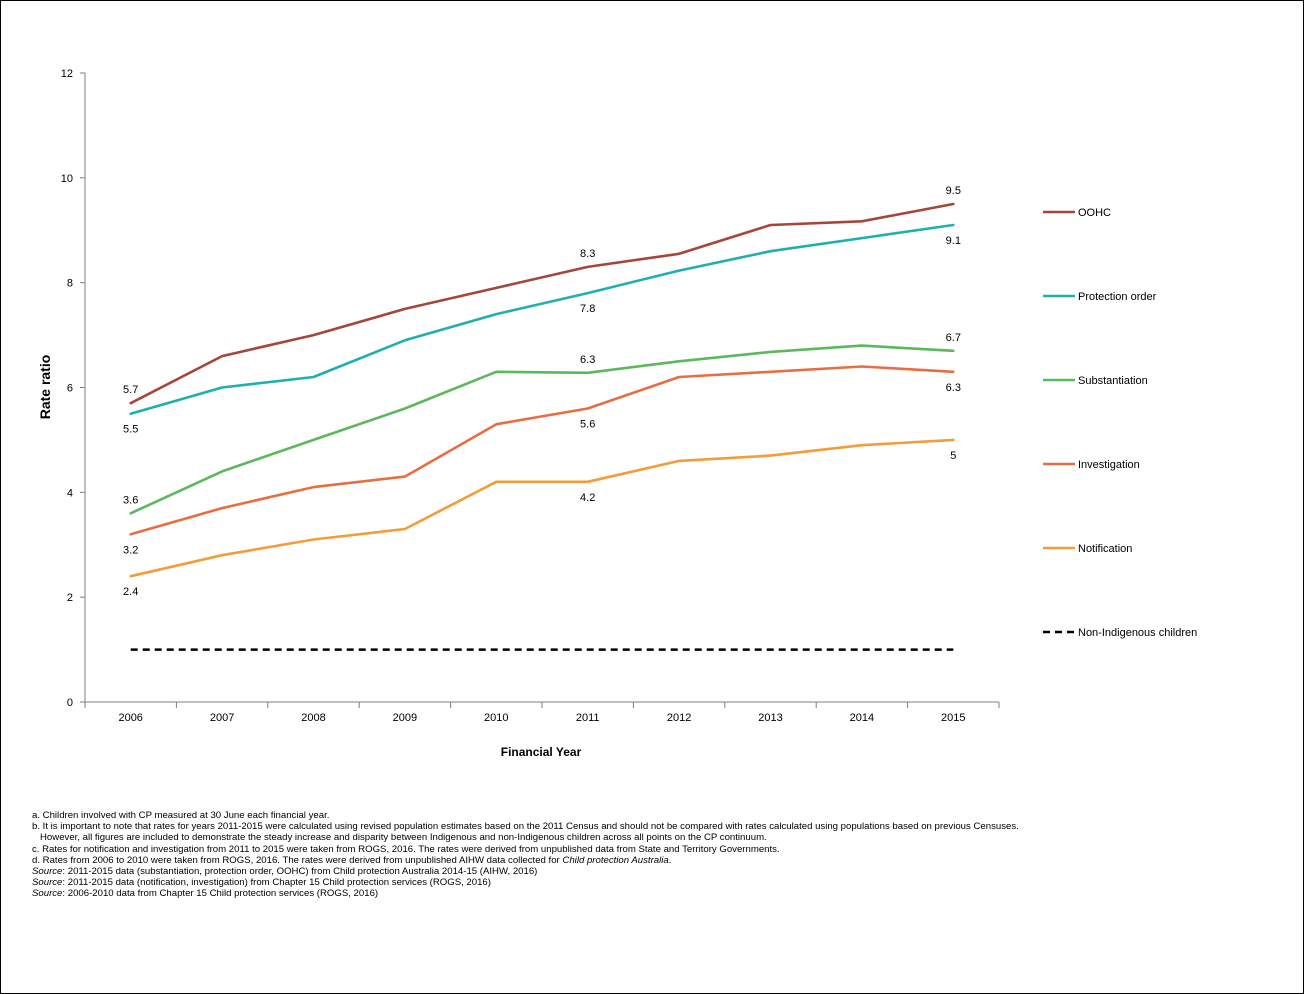 This screenshot has height=994, width=1304. What do you see at coordinates (1094, 213) in the screenshot?
I see `legend-label: OOHC` at bounding box center [1094, 213].